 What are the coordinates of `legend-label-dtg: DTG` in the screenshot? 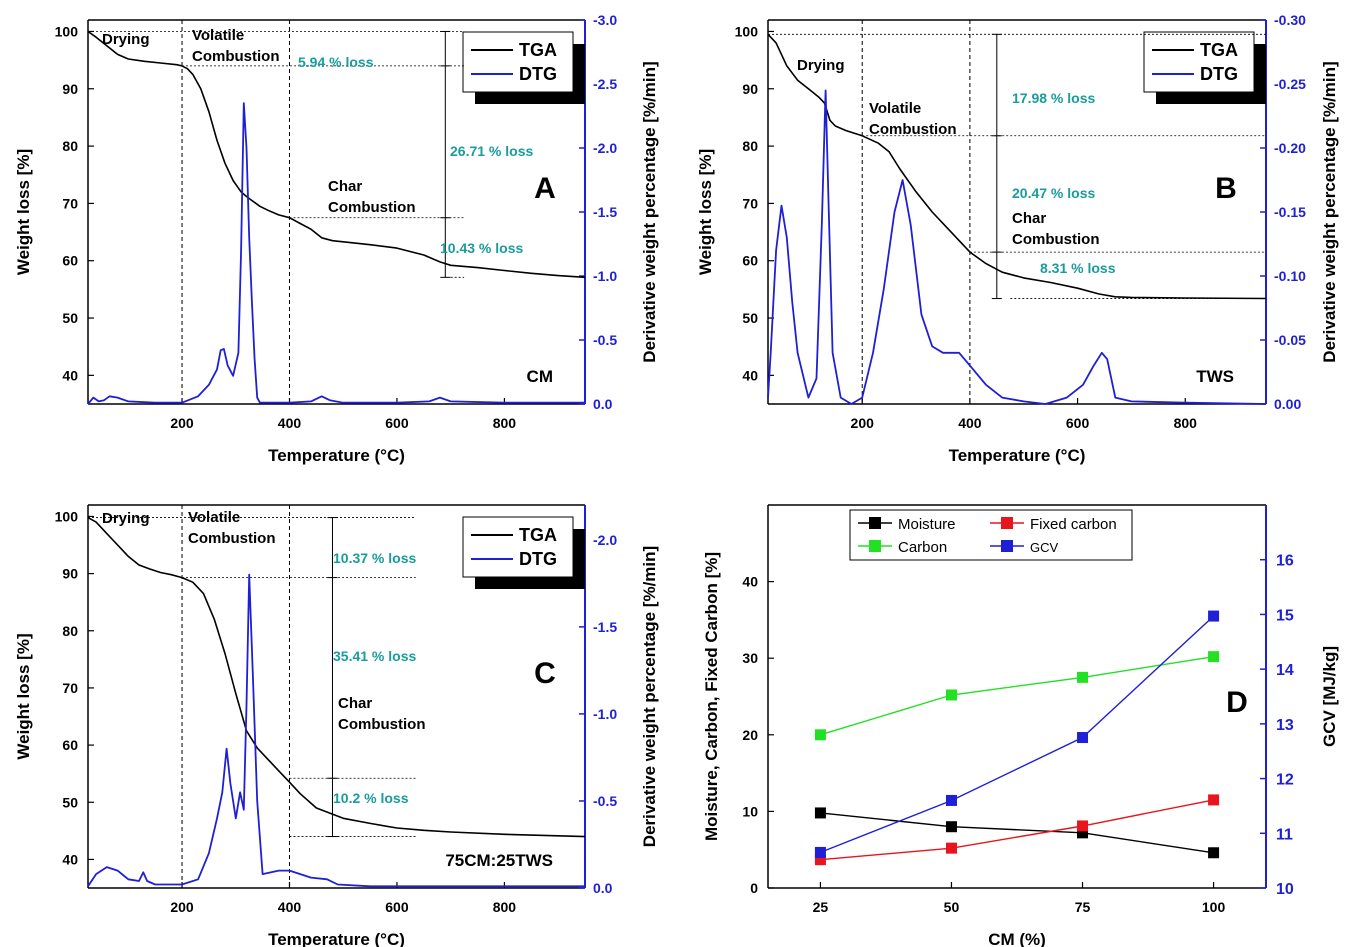 It's located at (1219, 74).